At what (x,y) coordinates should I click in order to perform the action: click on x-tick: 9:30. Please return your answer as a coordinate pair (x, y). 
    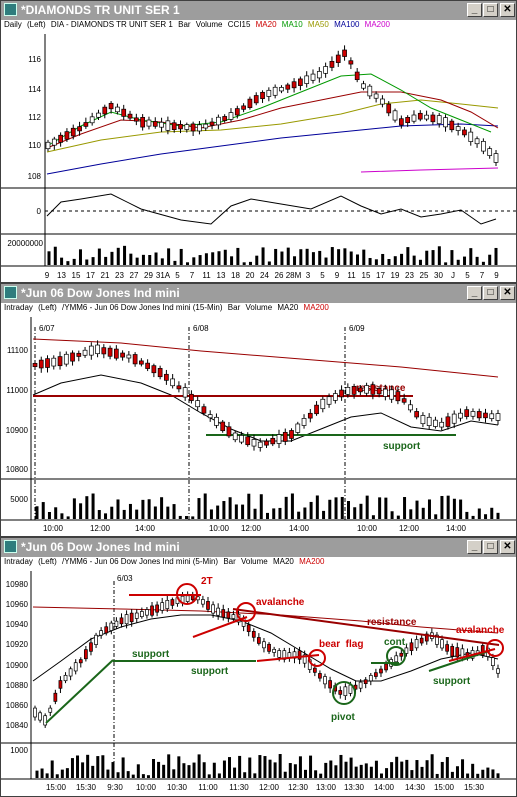
    Looking at the image, I should click on (115, 787).